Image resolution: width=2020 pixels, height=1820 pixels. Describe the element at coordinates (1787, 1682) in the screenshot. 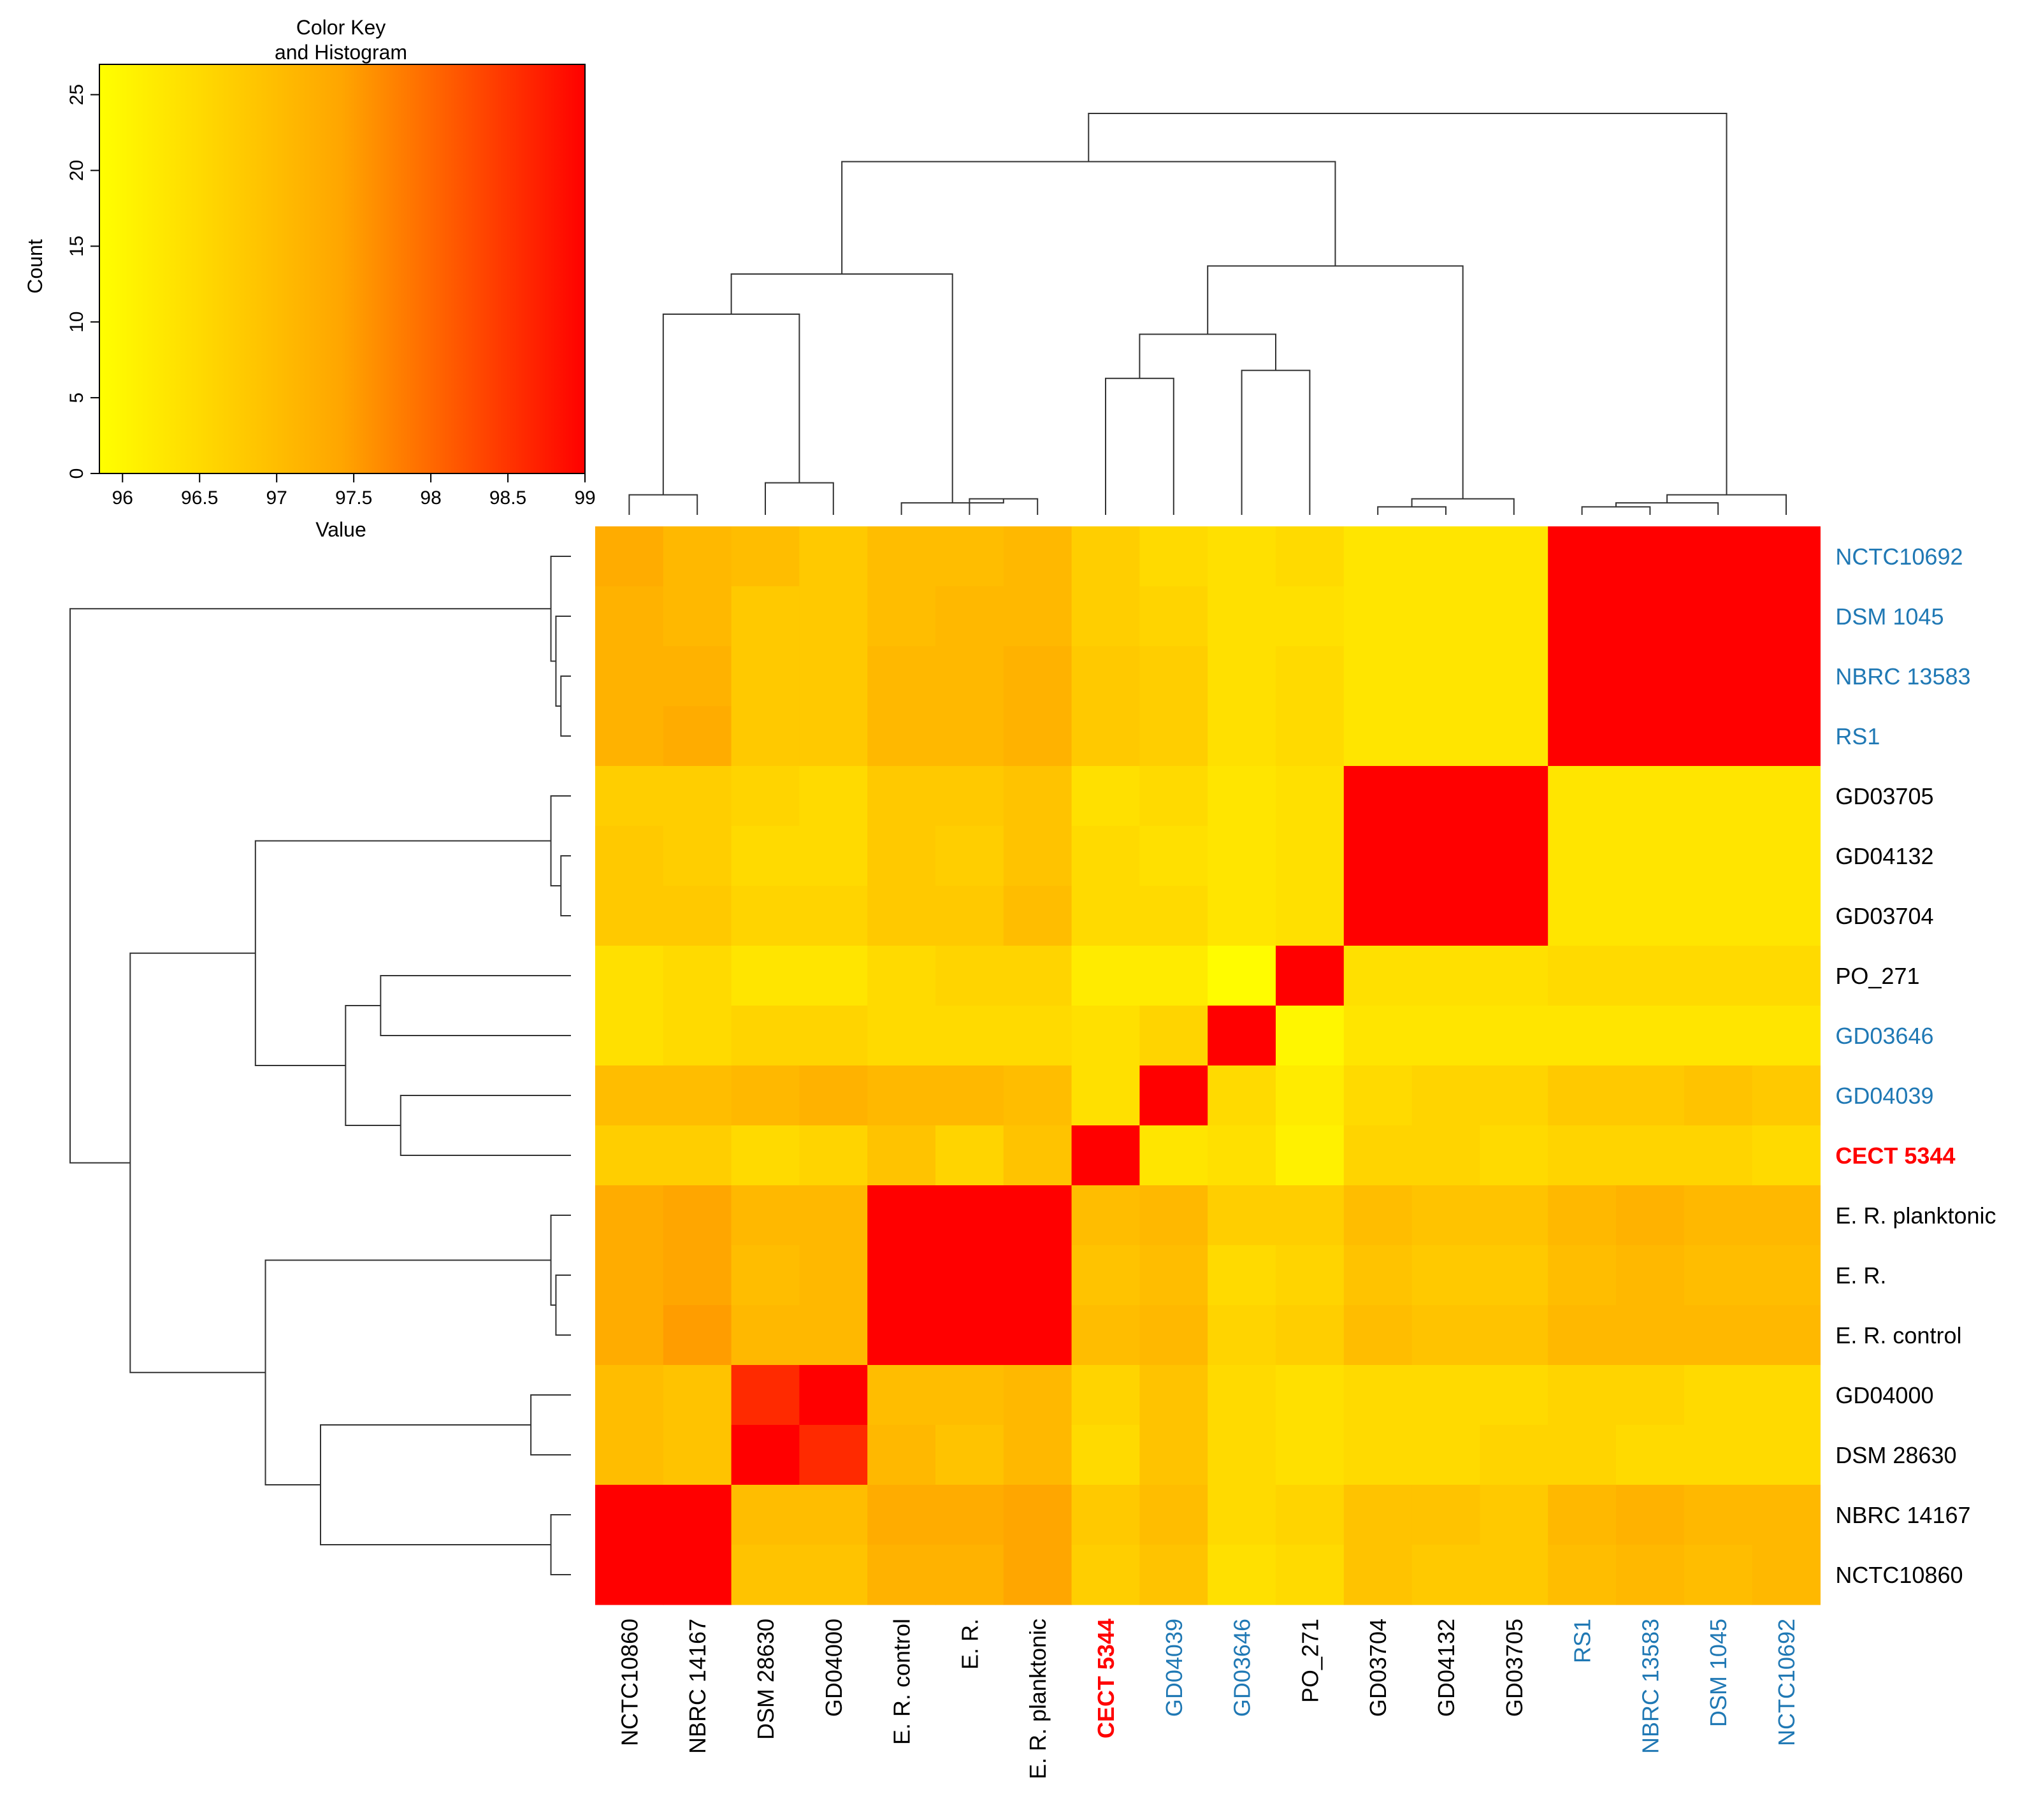

I see `column-label: NCTC10692` at that location.